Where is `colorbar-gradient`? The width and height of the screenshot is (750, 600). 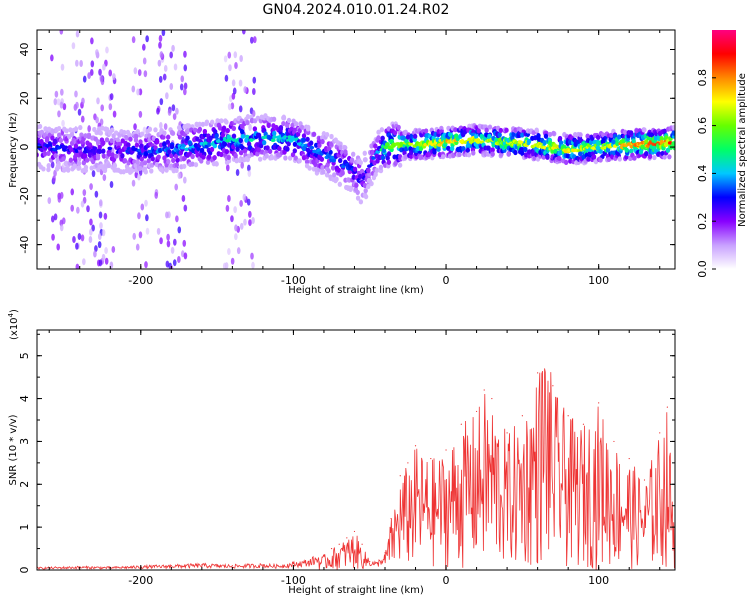
colorbar-gradient is located at coordinates (724, 149).